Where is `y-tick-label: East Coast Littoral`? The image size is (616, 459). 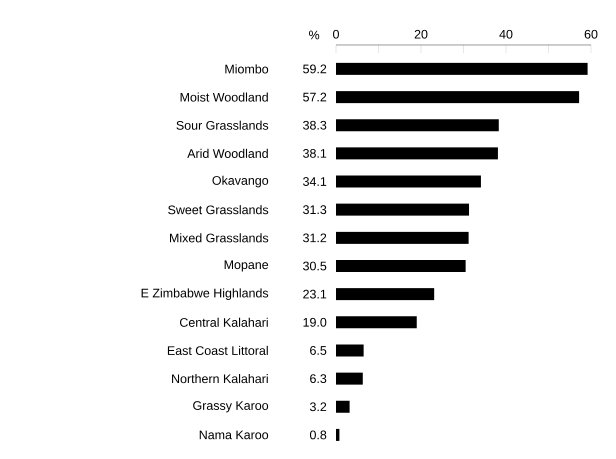 y-tick-label: East Coast Littoral is located at coordinates (218, 351).